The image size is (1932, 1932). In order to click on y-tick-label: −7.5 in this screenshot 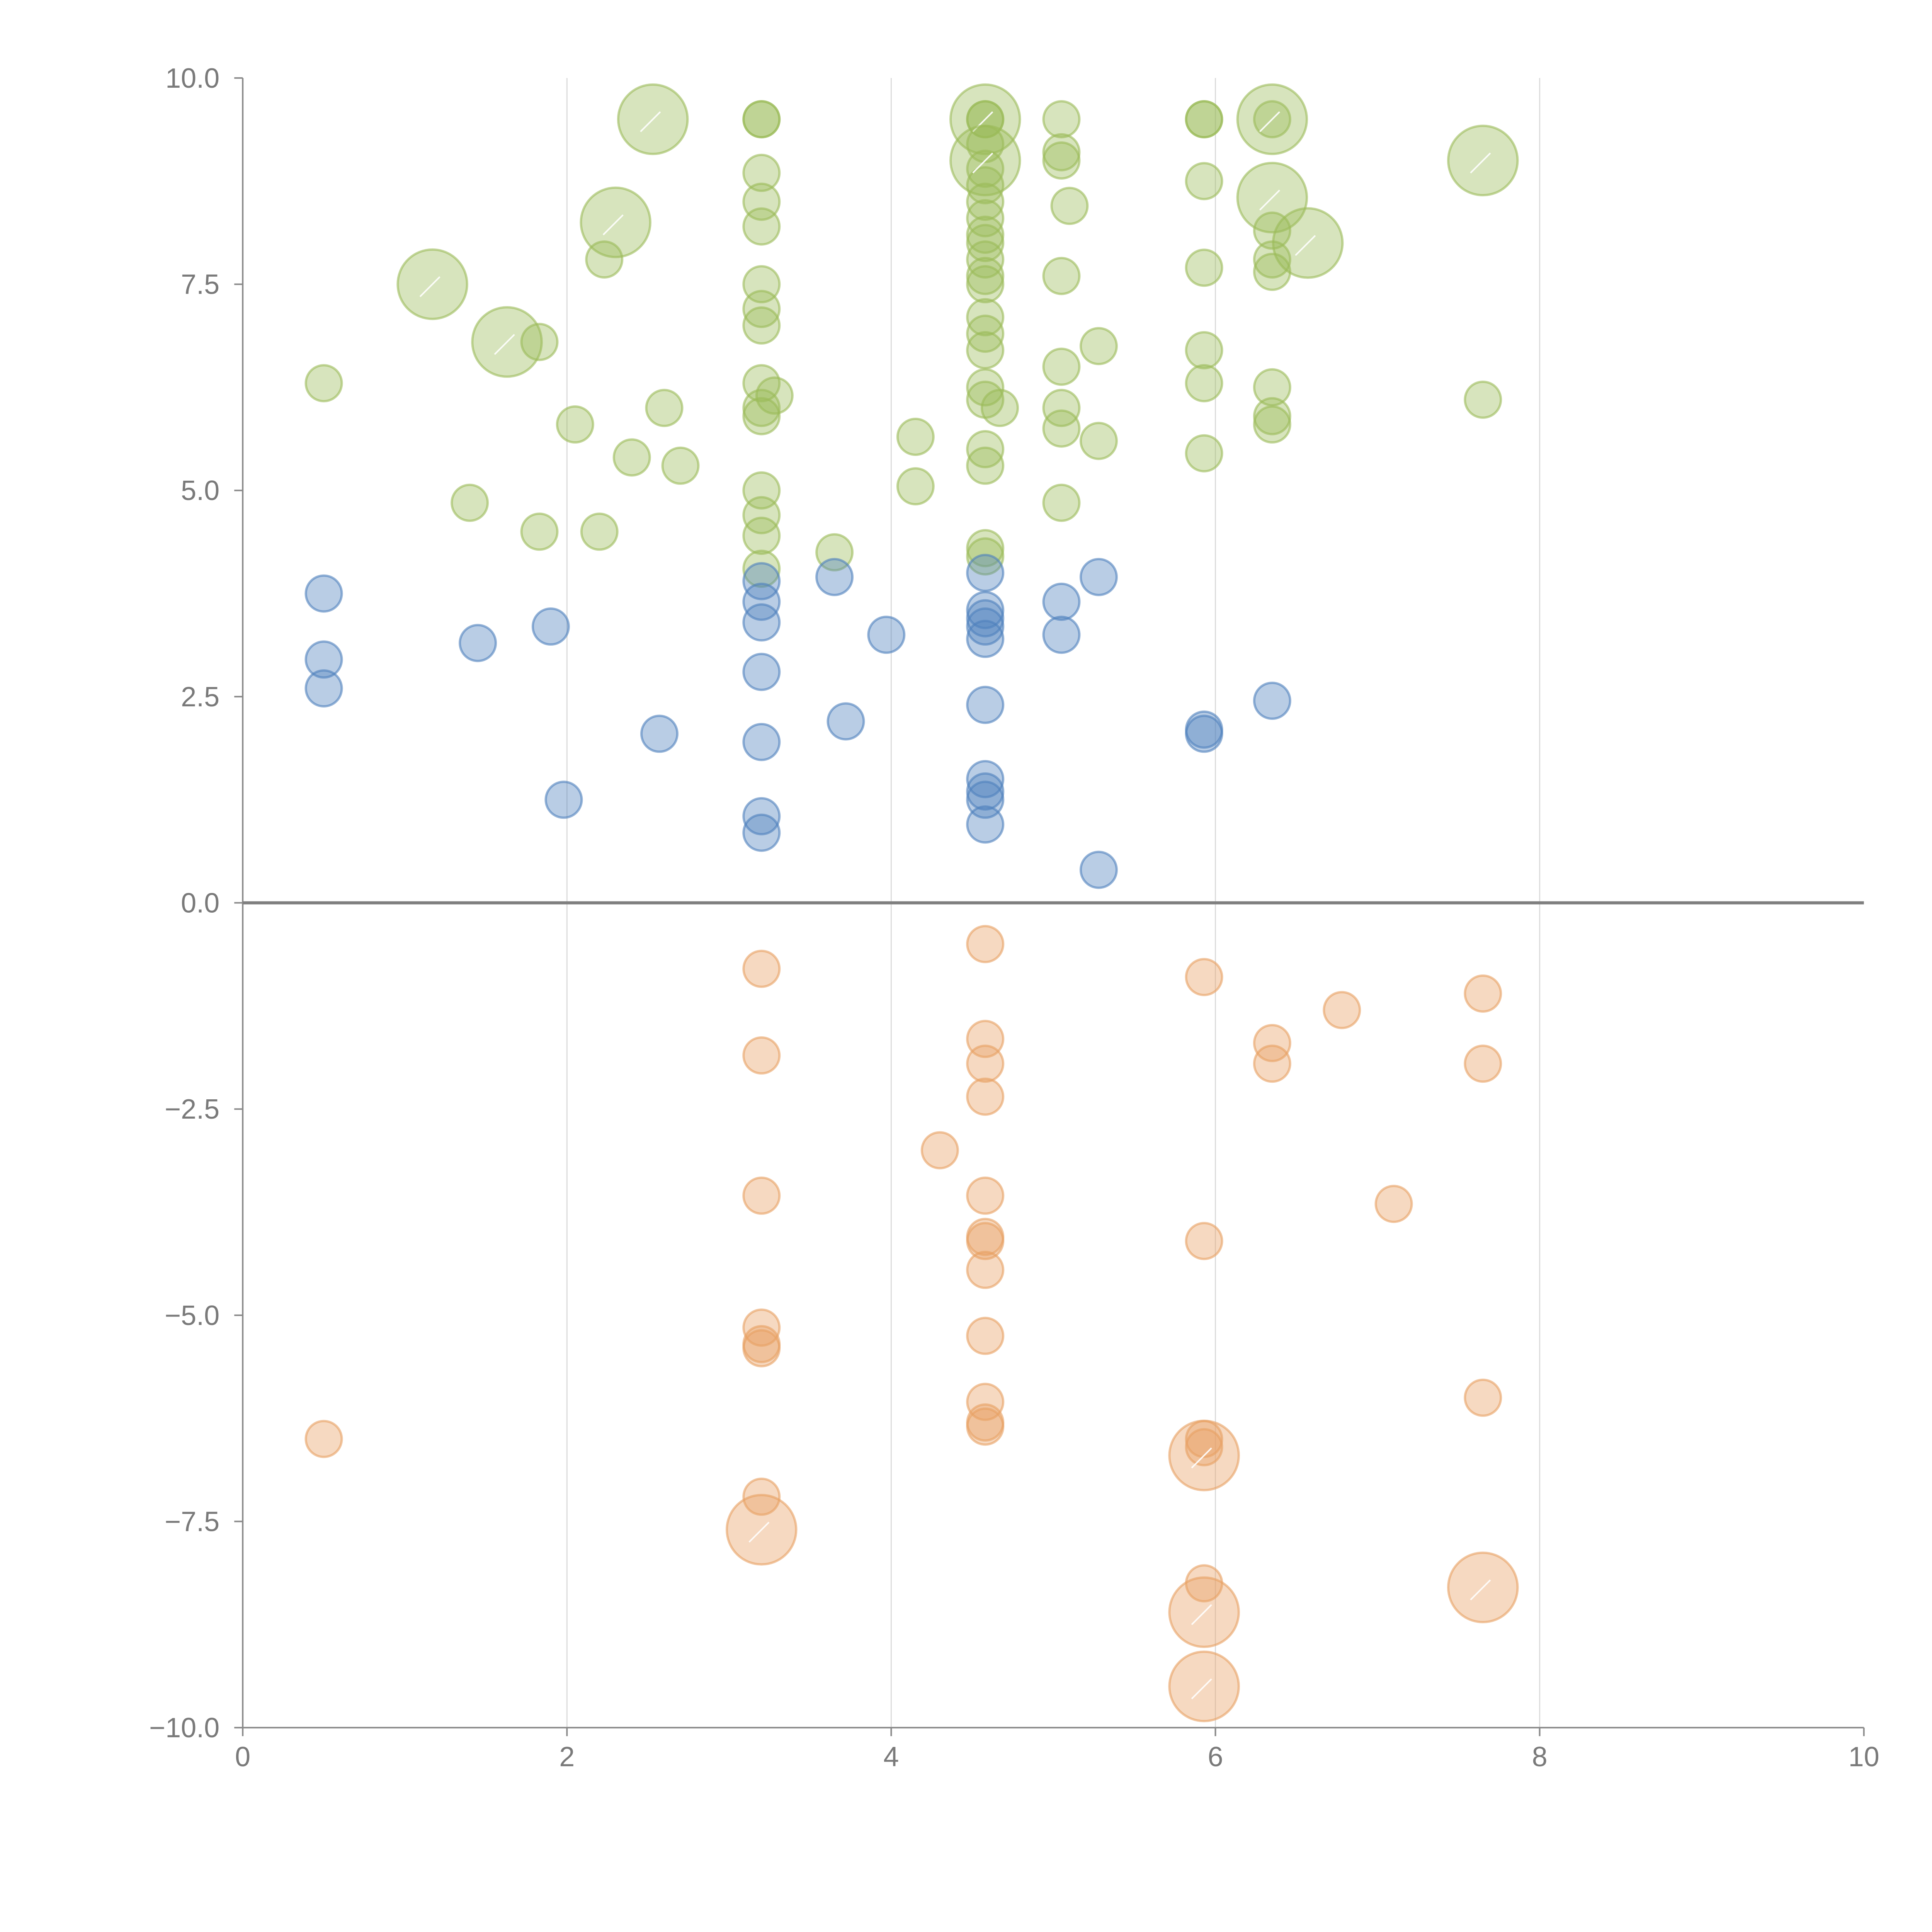, I will do `click(192, 1522)`.